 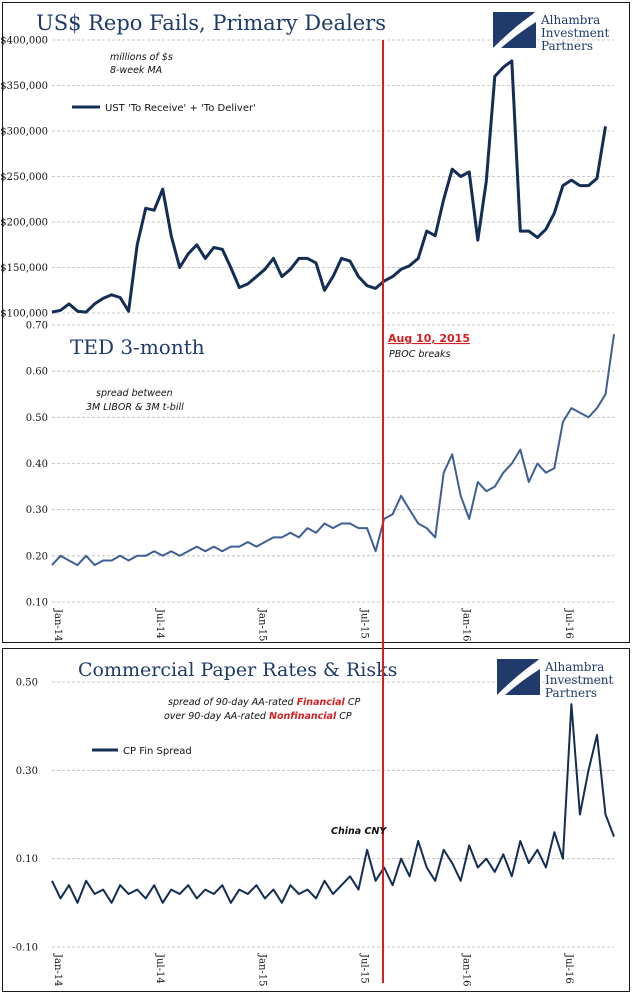 What do you see at coordinates (37, 556) in the screenshot?
I see `y-tick-label: 0.20` at bounding box center [37, 556].